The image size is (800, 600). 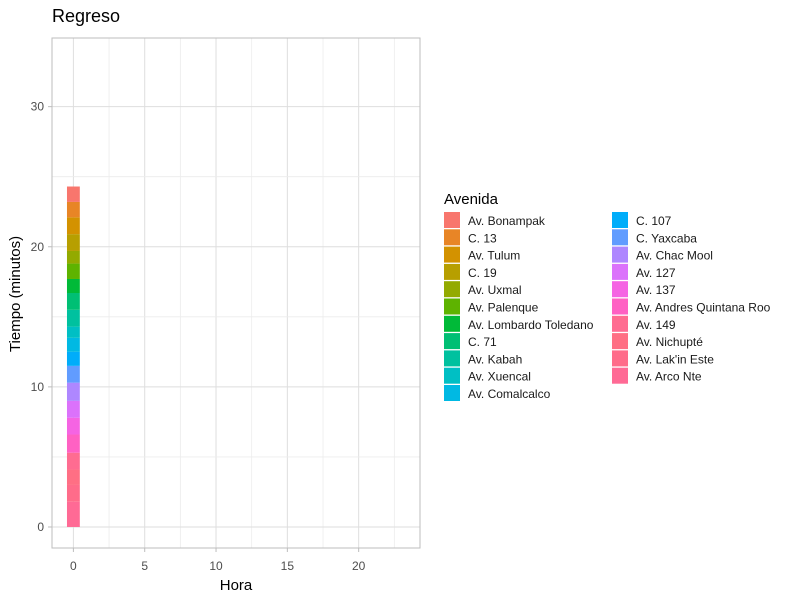 I want to click on legend-label: Av. Lak'in Este, so click(x=675, y=359).